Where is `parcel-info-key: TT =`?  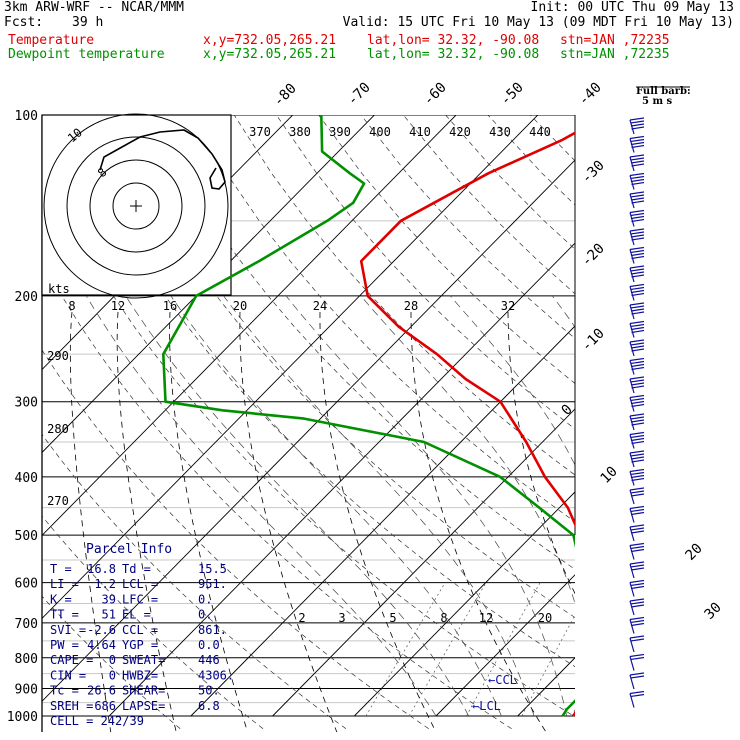
parcel-info-key: TT = is located at coordinates (64, 615).